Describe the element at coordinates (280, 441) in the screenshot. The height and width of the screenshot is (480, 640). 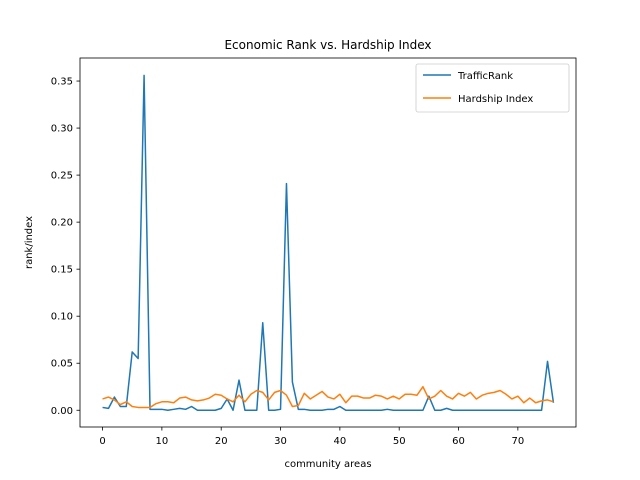
I see `x-tick-label: 30` at that location.